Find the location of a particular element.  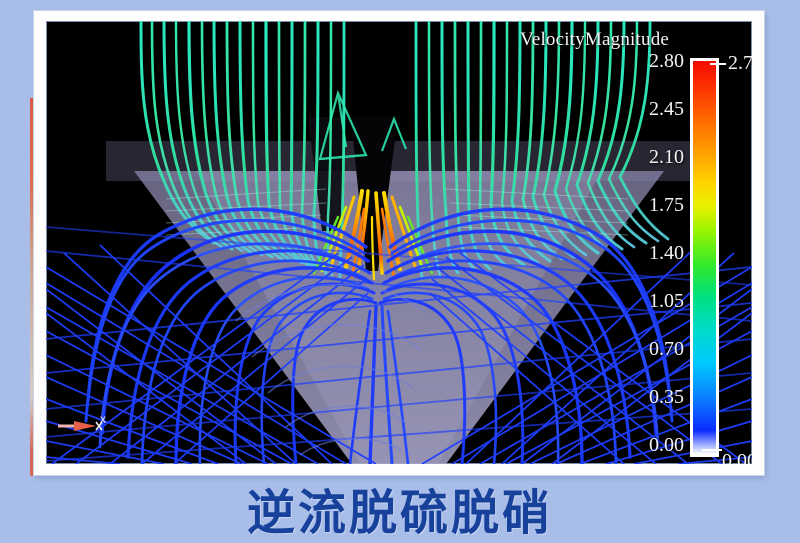

caption-text: 逆流脱硫脱硝 is located at coordinates (399, 513).